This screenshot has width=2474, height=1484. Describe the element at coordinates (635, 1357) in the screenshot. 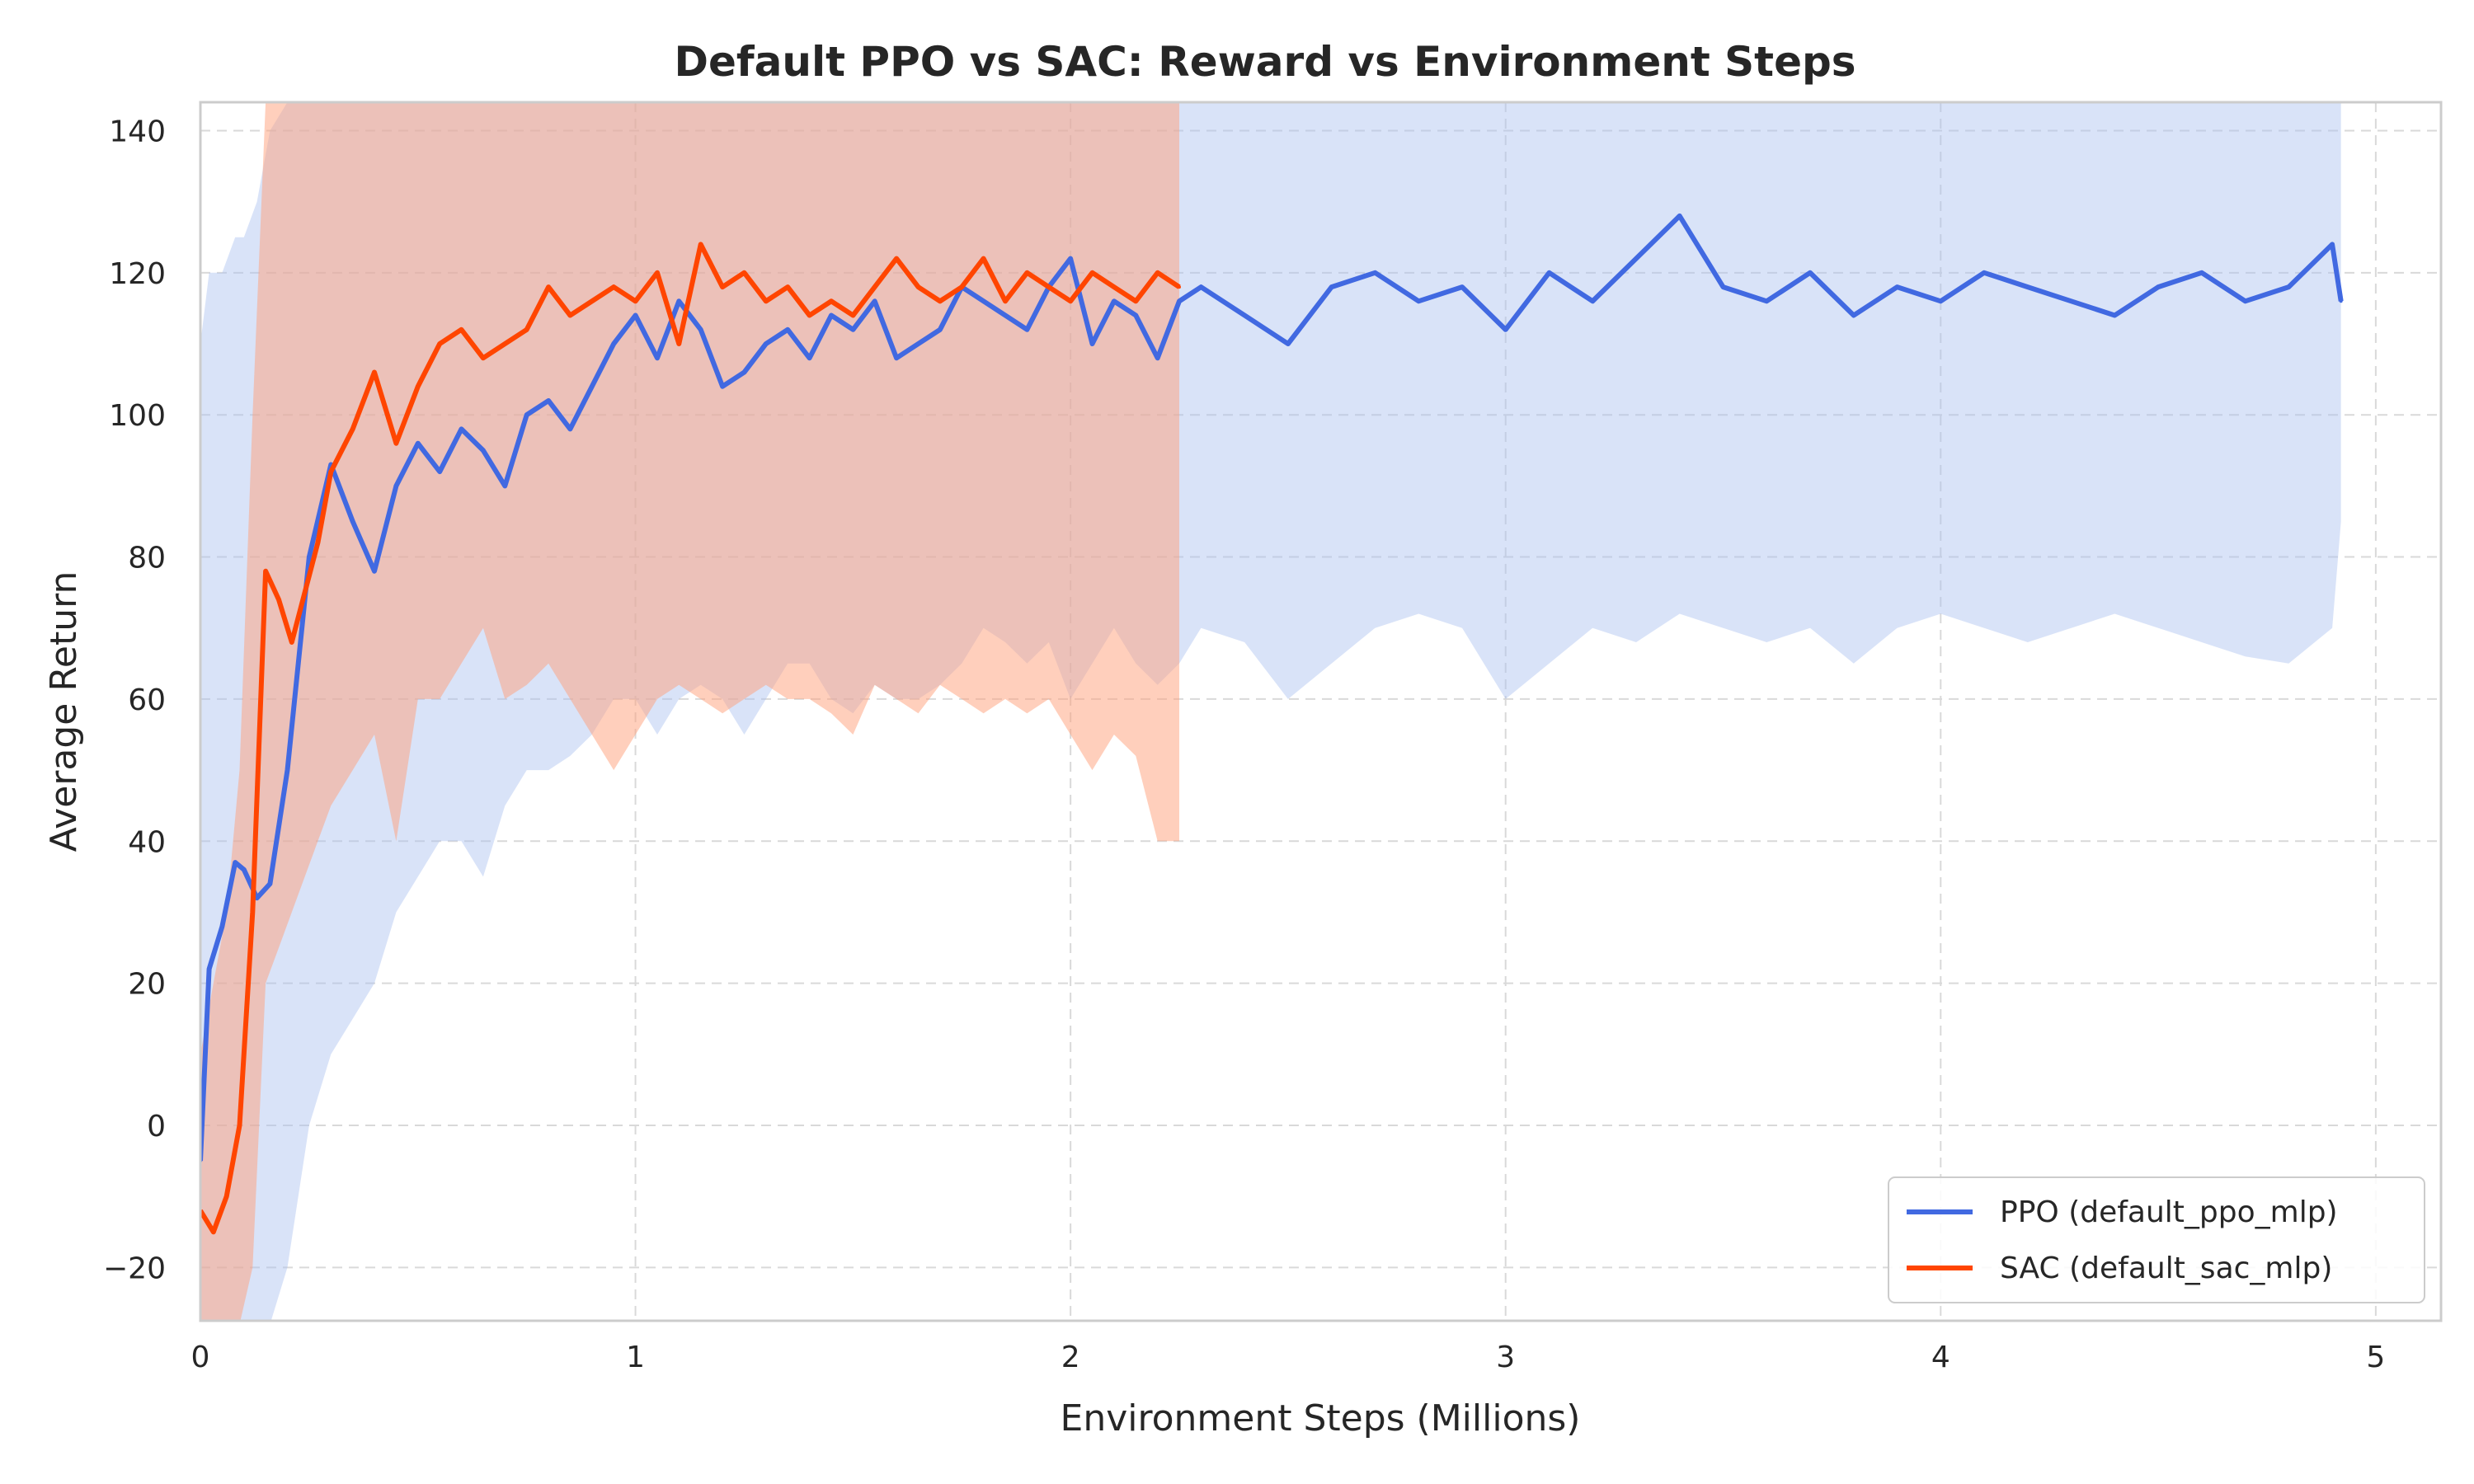

I see `x-tick-label-1: 1` at that location.